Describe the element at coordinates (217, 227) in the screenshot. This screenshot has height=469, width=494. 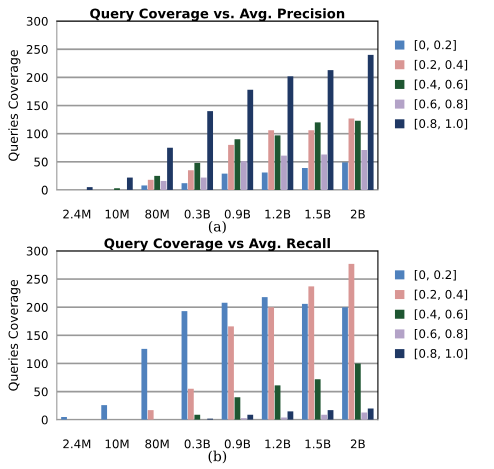
I see `x-axis-title: (a)` at that location.